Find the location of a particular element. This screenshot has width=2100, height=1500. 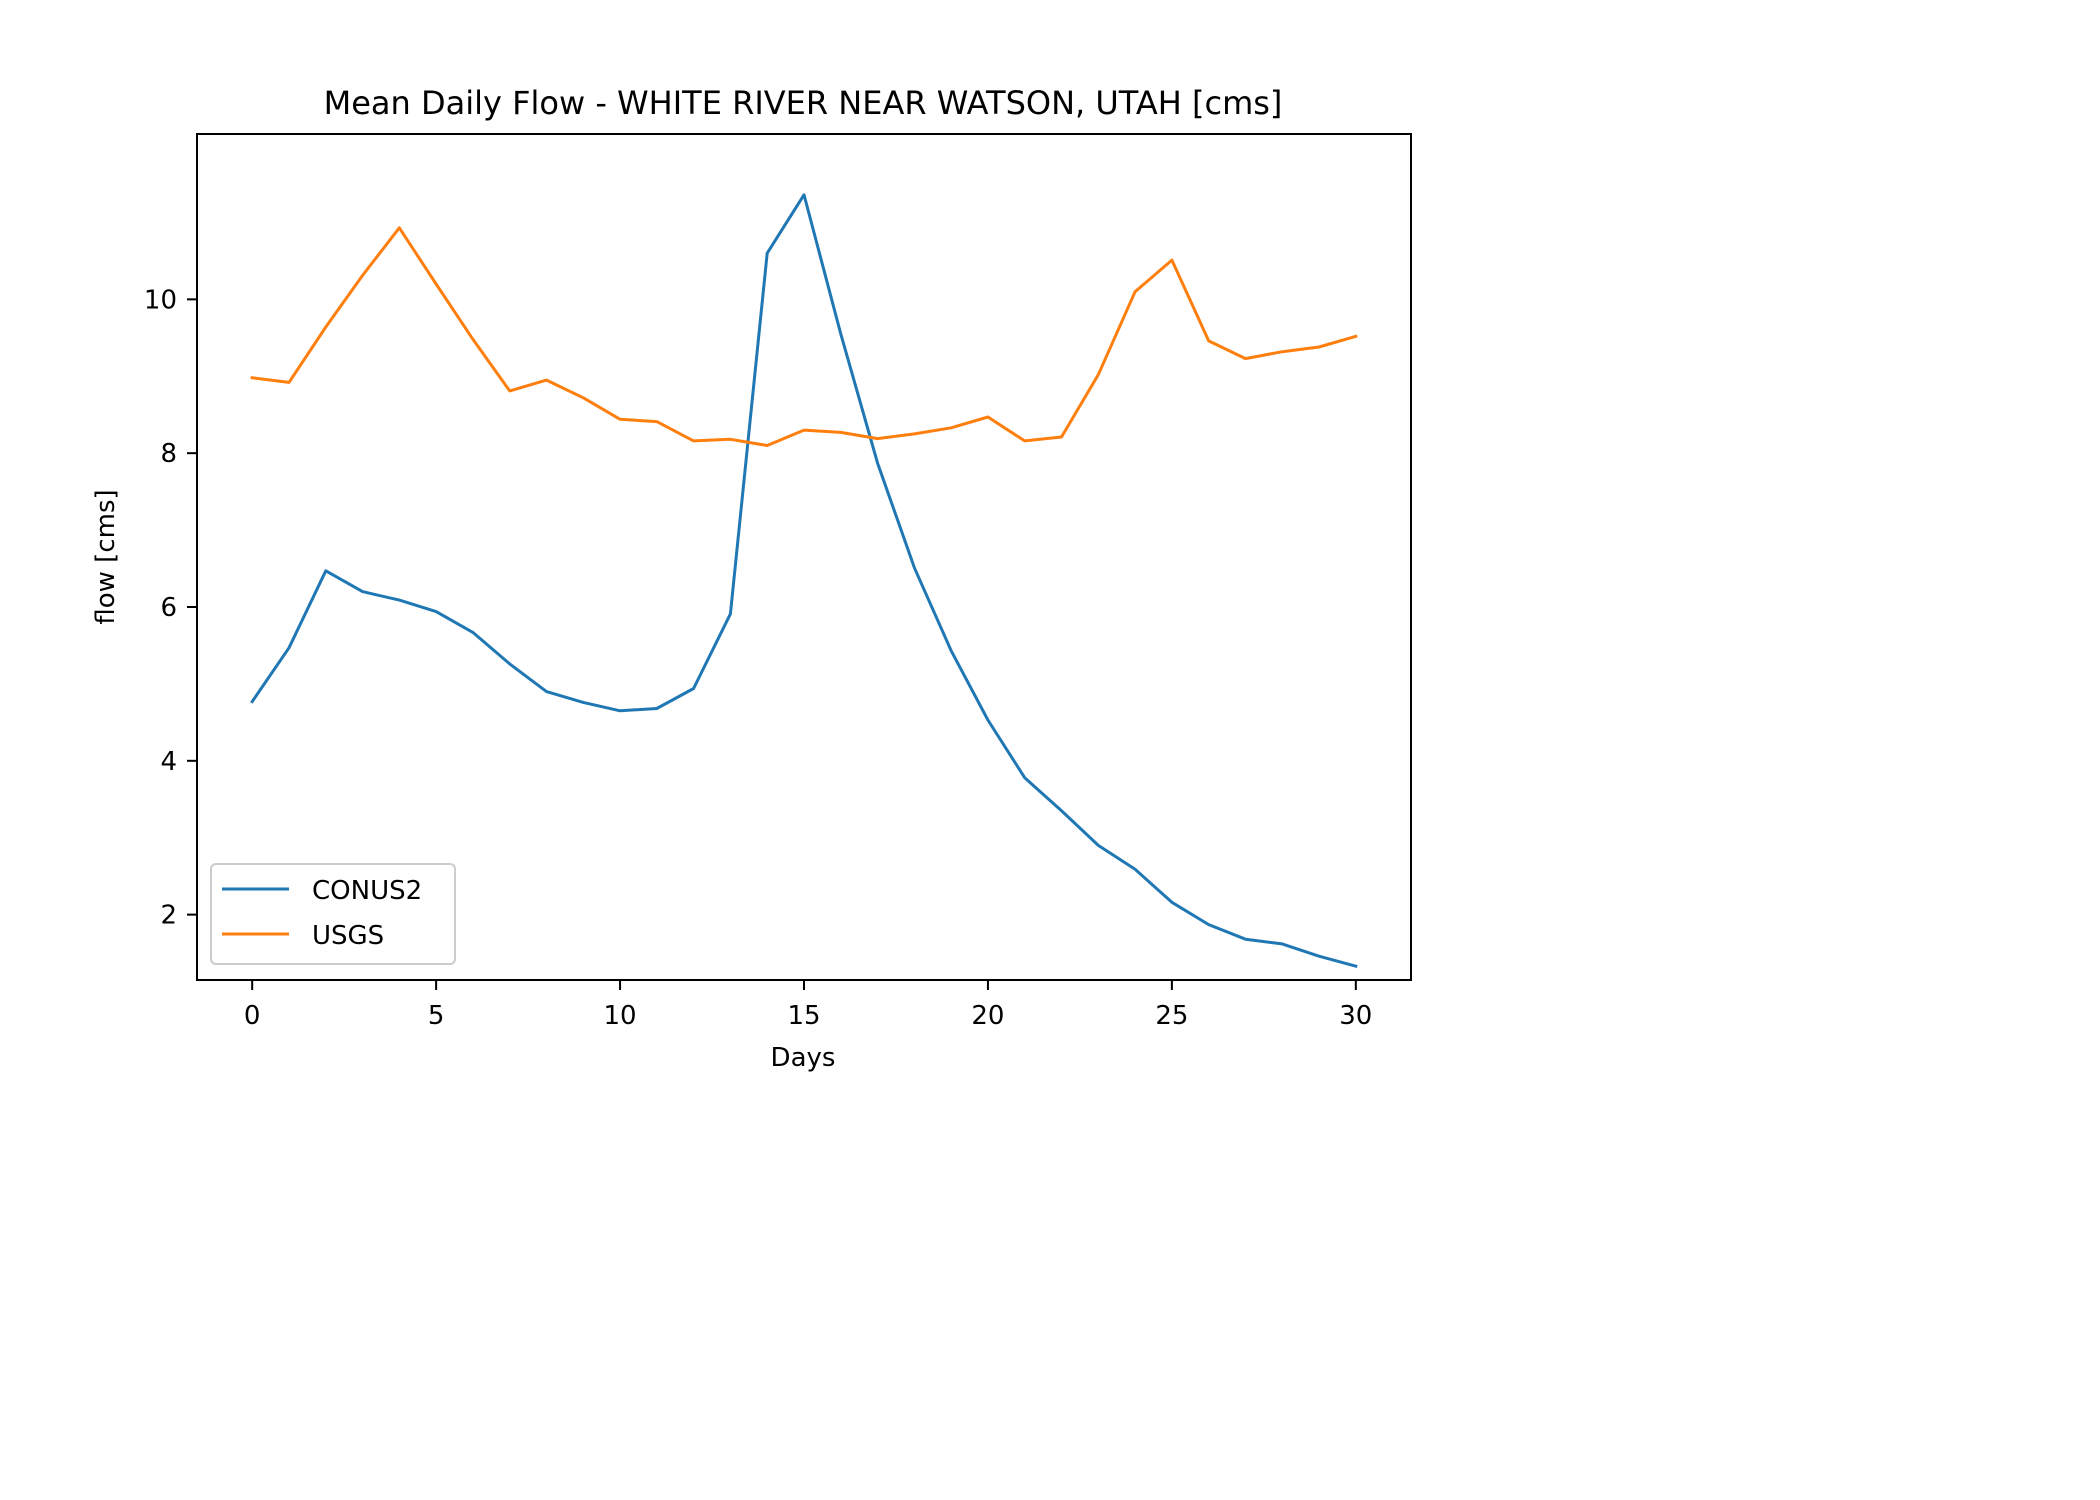

legend-label-conus2: CONUS2 is located at coordinates (367, 891).